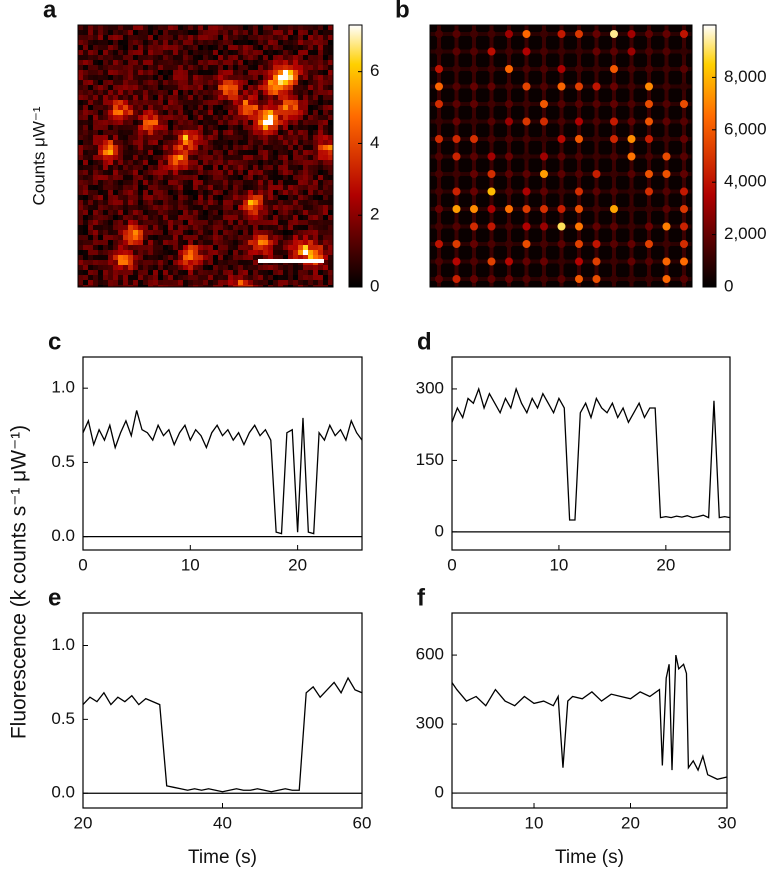 The width and height of the screenshot is (781, 875). What do you see at coordinates (589, 717) in the screenshot?
I see `trace` at bounding box center [589, 717].